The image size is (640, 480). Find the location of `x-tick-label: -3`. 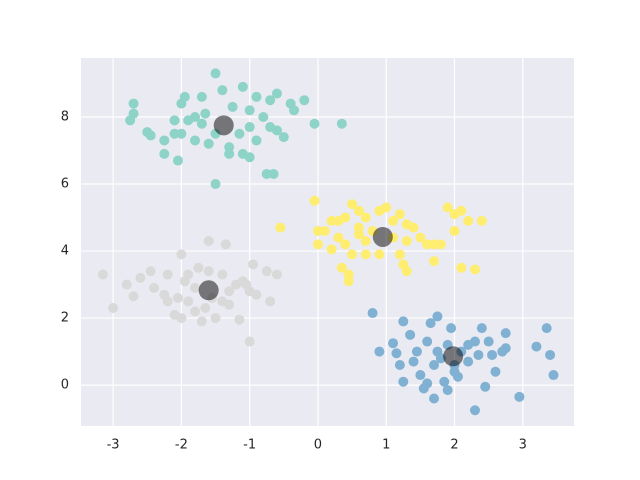

x-tick-label: -3 is located at coordinates (113, 445).